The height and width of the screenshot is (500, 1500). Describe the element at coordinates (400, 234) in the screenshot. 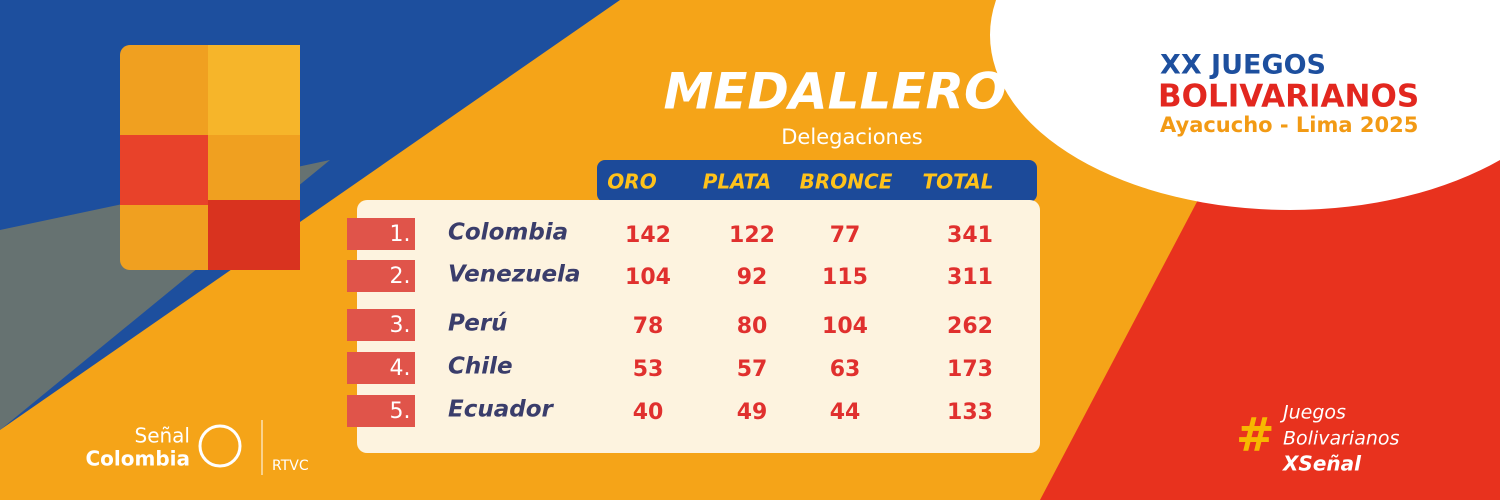

I see `rank: 1.` at that location.